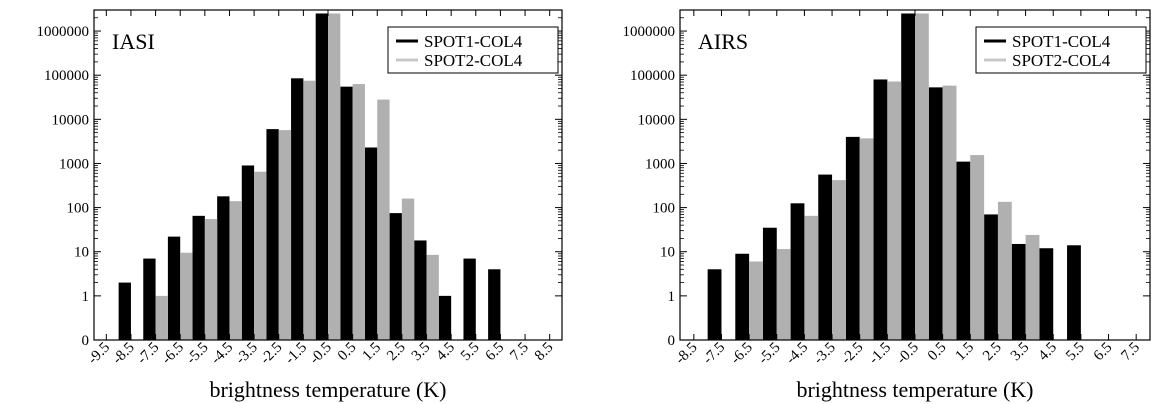 The image size is (1162, 404). Describe the element at coordinates (914, 389) in the screenshot. I see `airs-x-axis-label: brightness temperature (K)` at that location.